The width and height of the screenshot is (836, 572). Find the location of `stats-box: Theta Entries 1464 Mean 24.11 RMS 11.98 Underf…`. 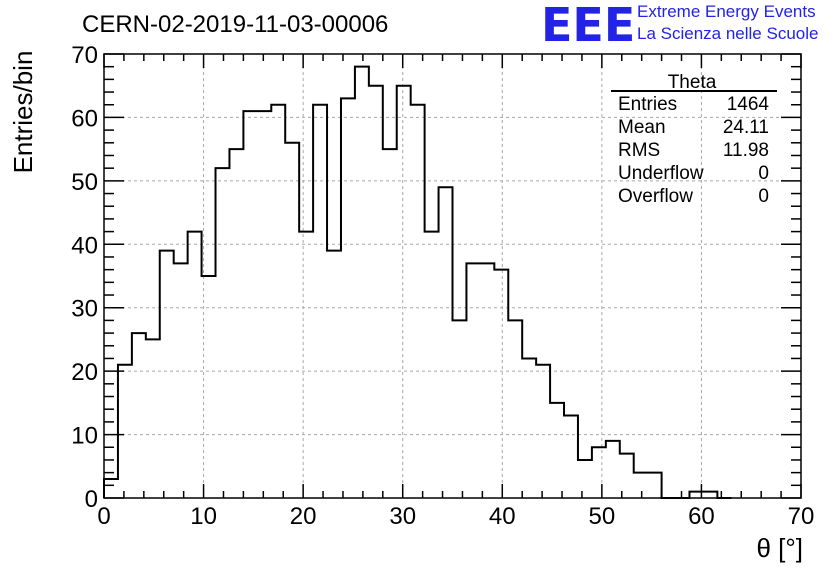

stats-box: Theta Entries 1464 Mean 24.11 RMS 11.98 Underf… is located at coordinates (694, 139).